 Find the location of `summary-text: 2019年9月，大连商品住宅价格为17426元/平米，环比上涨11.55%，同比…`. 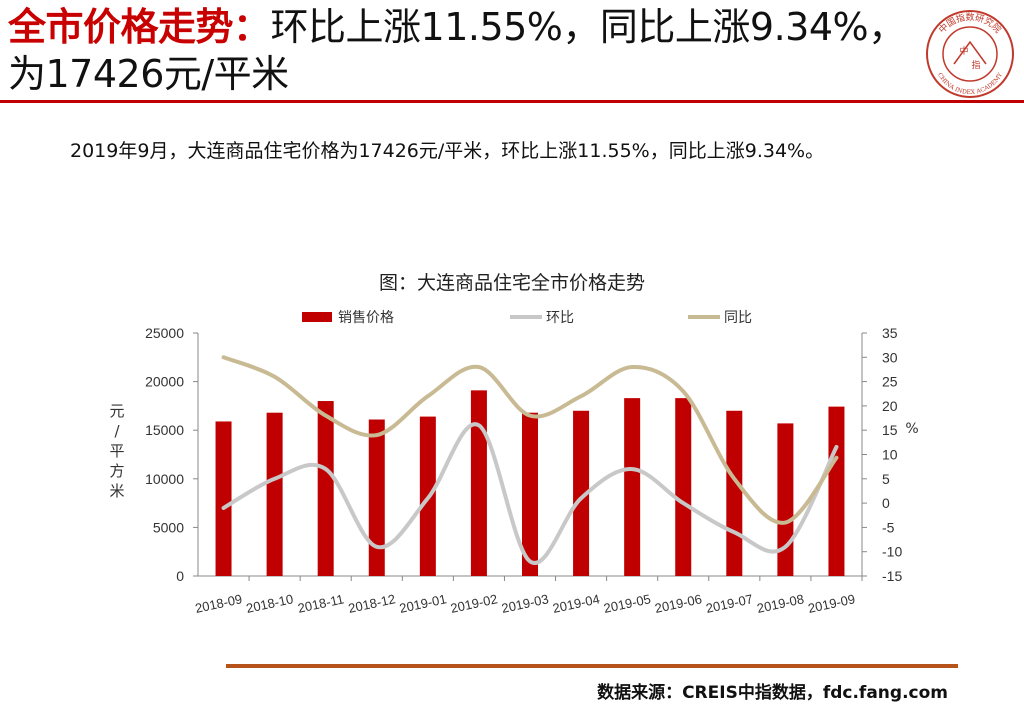

summary-text: 2019年9月，大连商品住宅价格为17426元/平米，环比上涨11.55%，同比… is located at coordinates (447, 151).